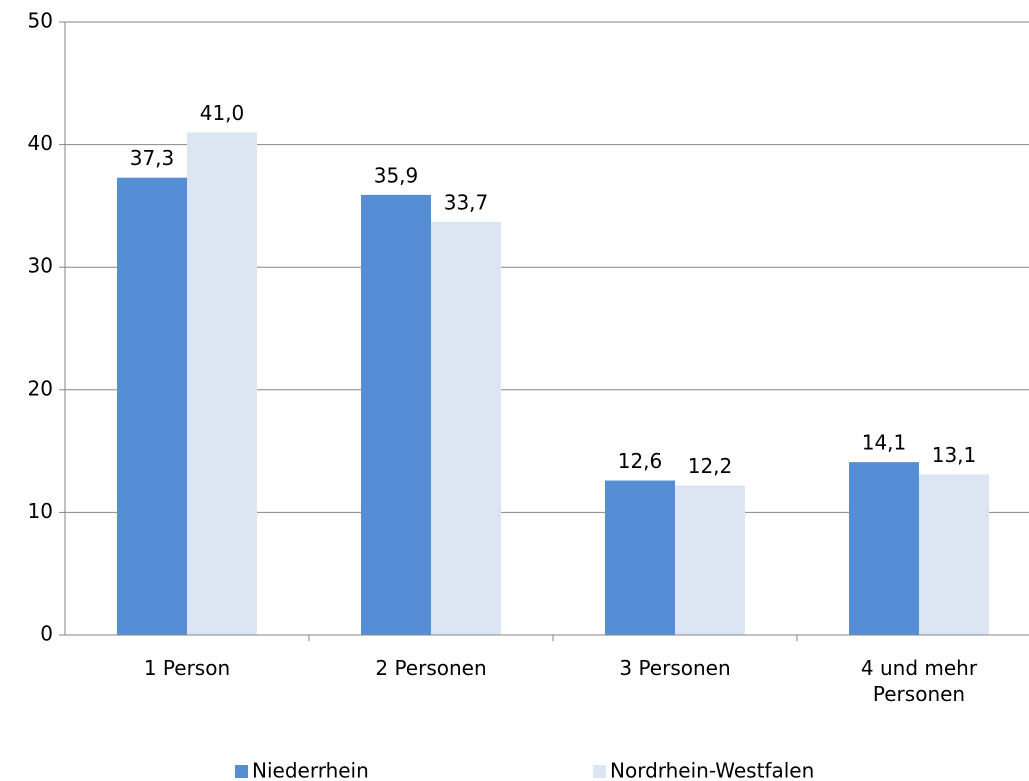 The image size is (1029, 781). What do you see at coordinates (396, 175) in the screenshot?
I see `value-label: 35,9` at bounding box center [396, 175].